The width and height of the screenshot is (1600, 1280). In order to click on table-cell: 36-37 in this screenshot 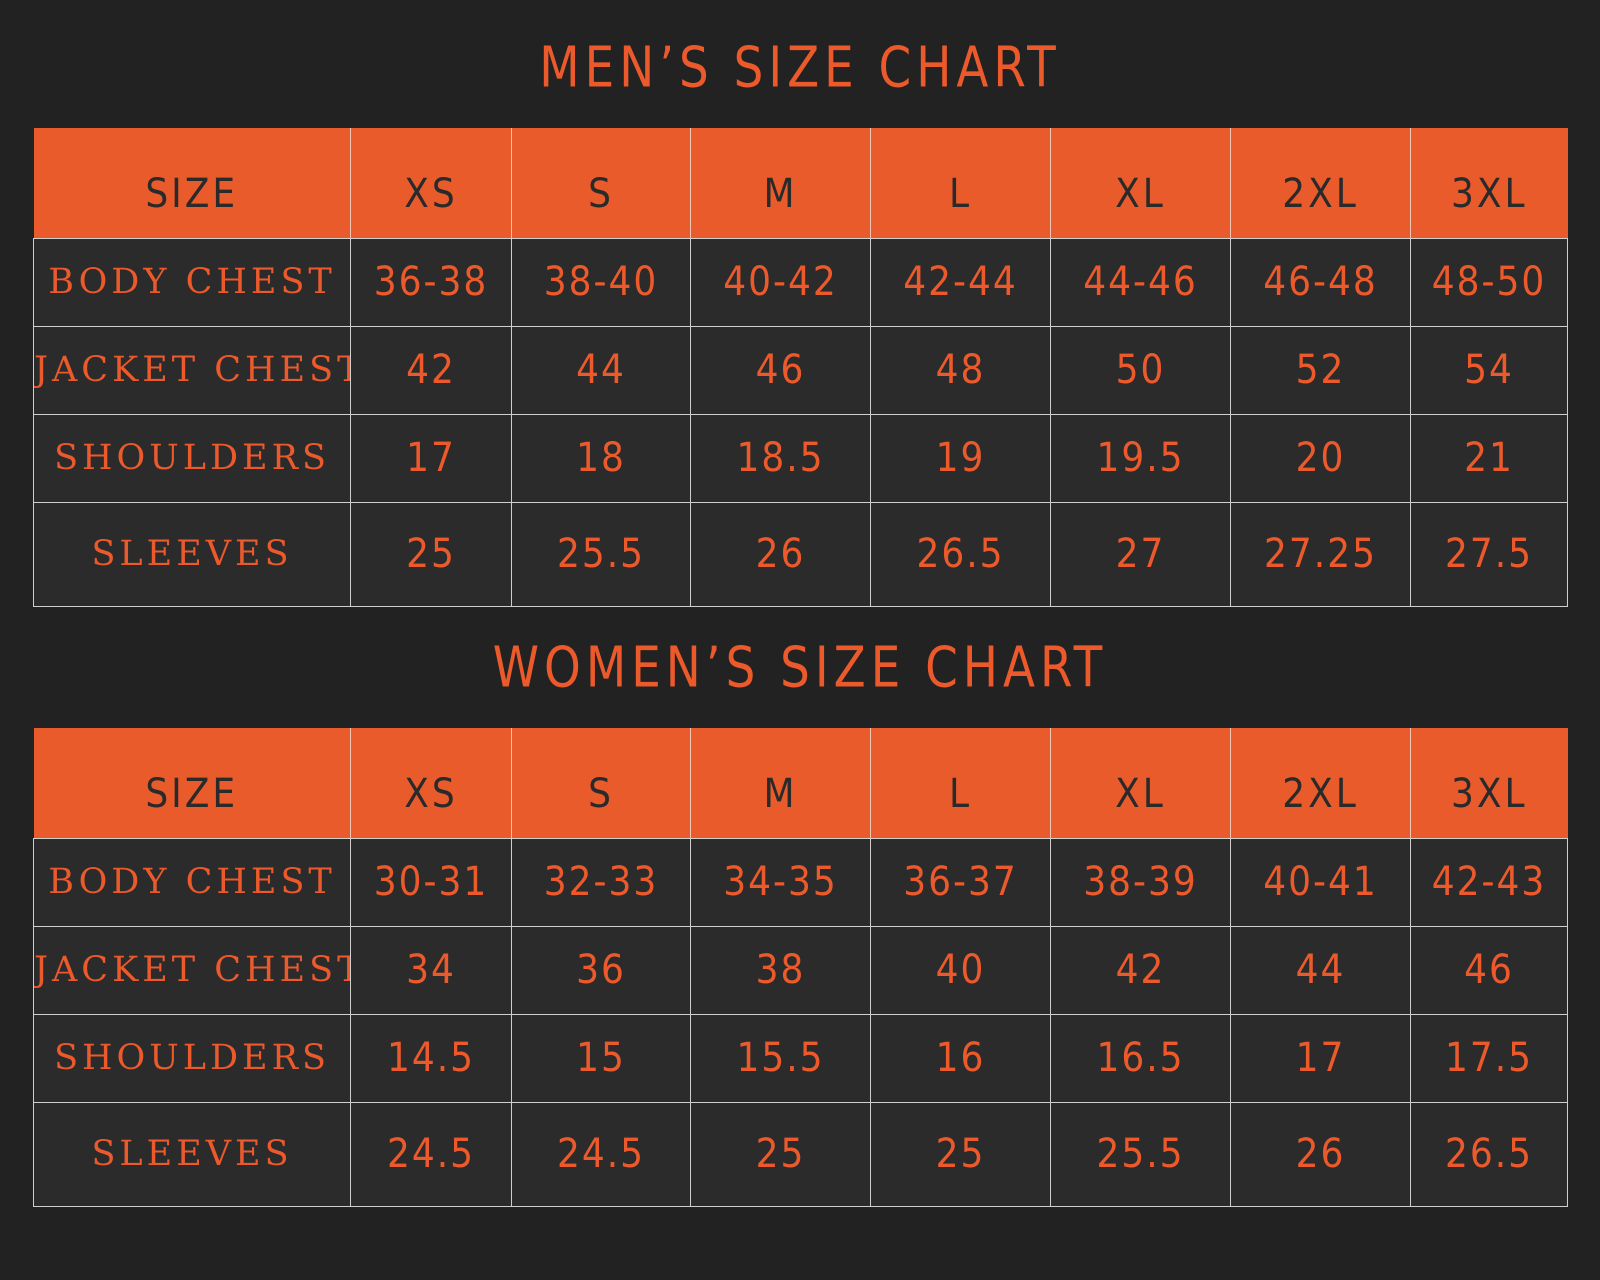, I will do `click(960, 882)`.